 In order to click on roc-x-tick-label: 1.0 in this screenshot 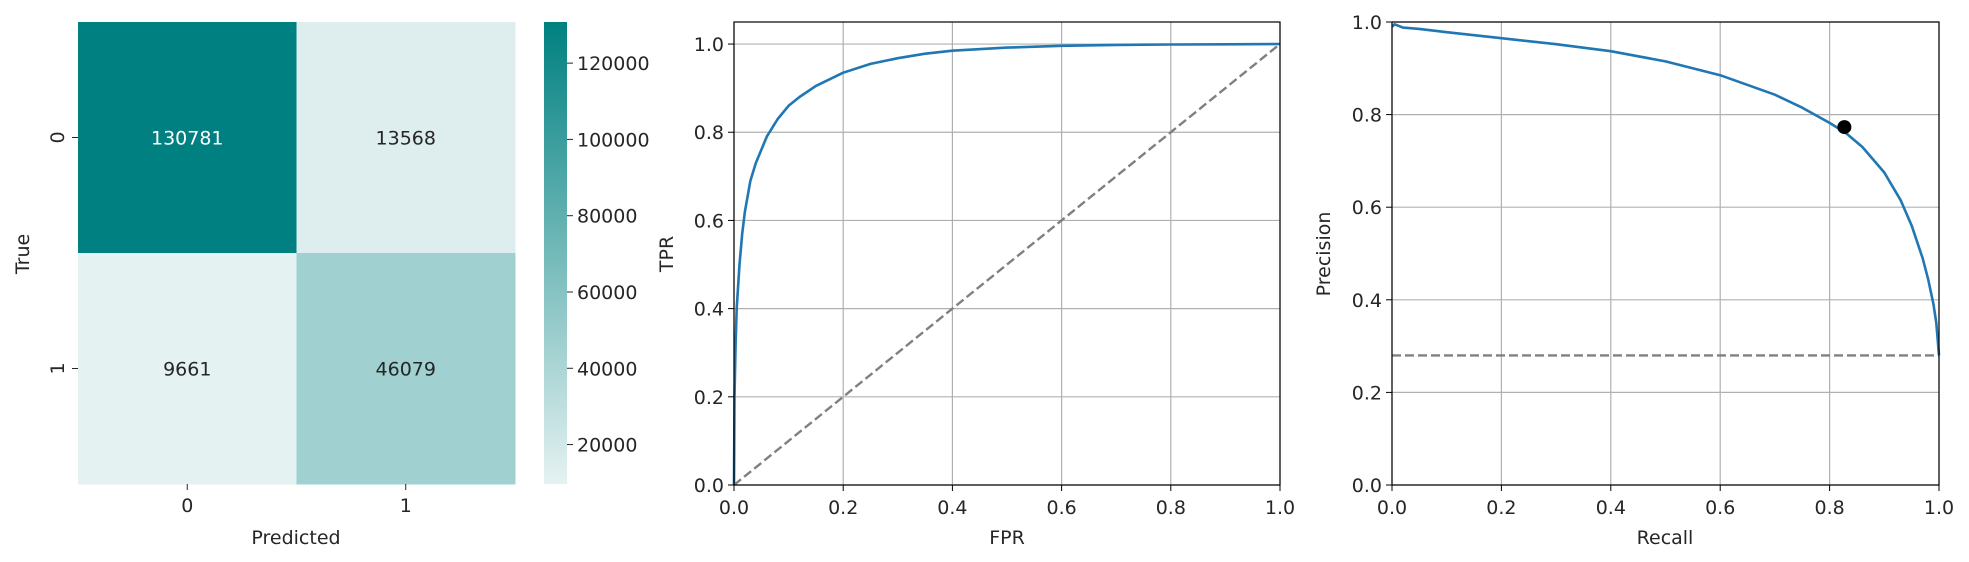, I will do `click(1280, 508)`.